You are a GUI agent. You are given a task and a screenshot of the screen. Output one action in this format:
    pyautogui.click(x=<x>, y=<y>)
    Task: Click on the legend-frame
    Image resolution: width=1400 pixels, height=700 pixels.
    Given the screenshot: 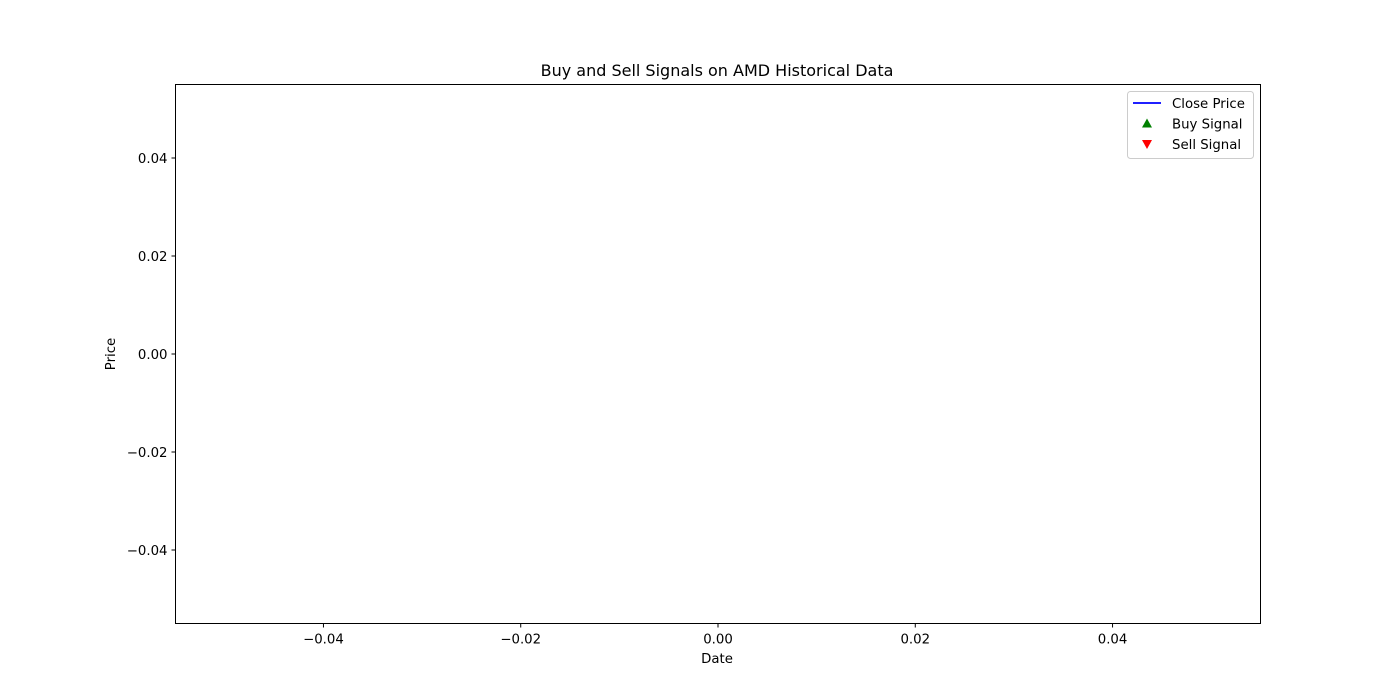 What is the action you would take?
    pyautogui.click(x=1190, y=125)
    